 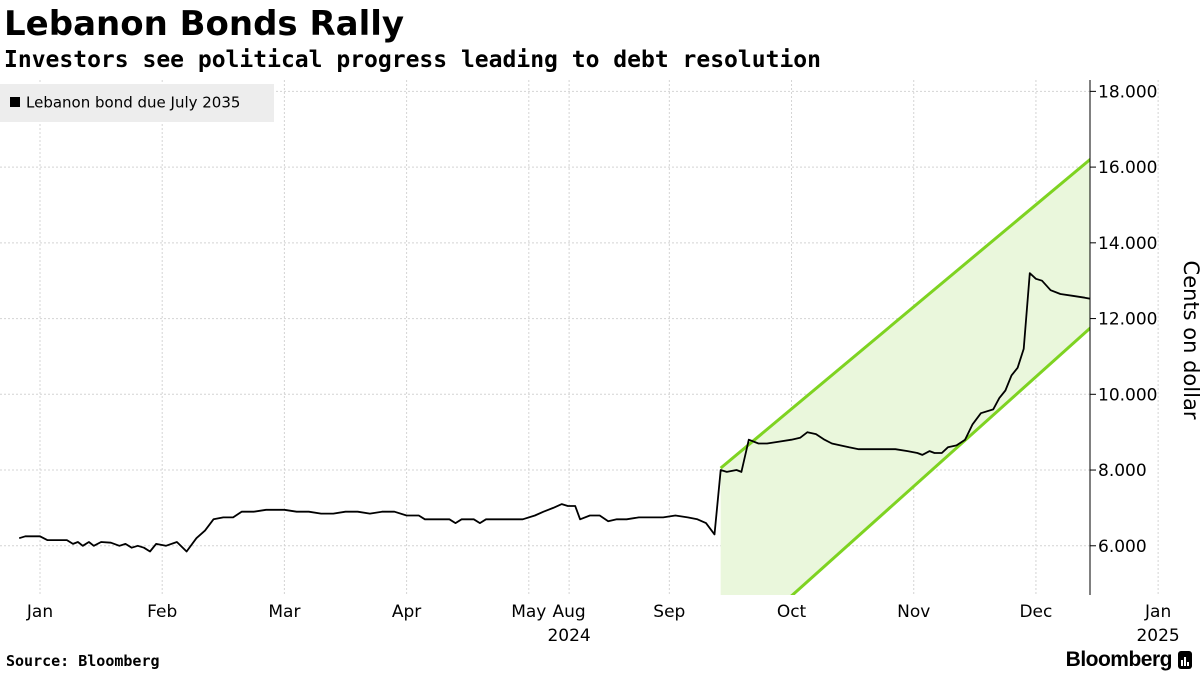 I want to click on legend-swatch, so click(x=15, y=102).